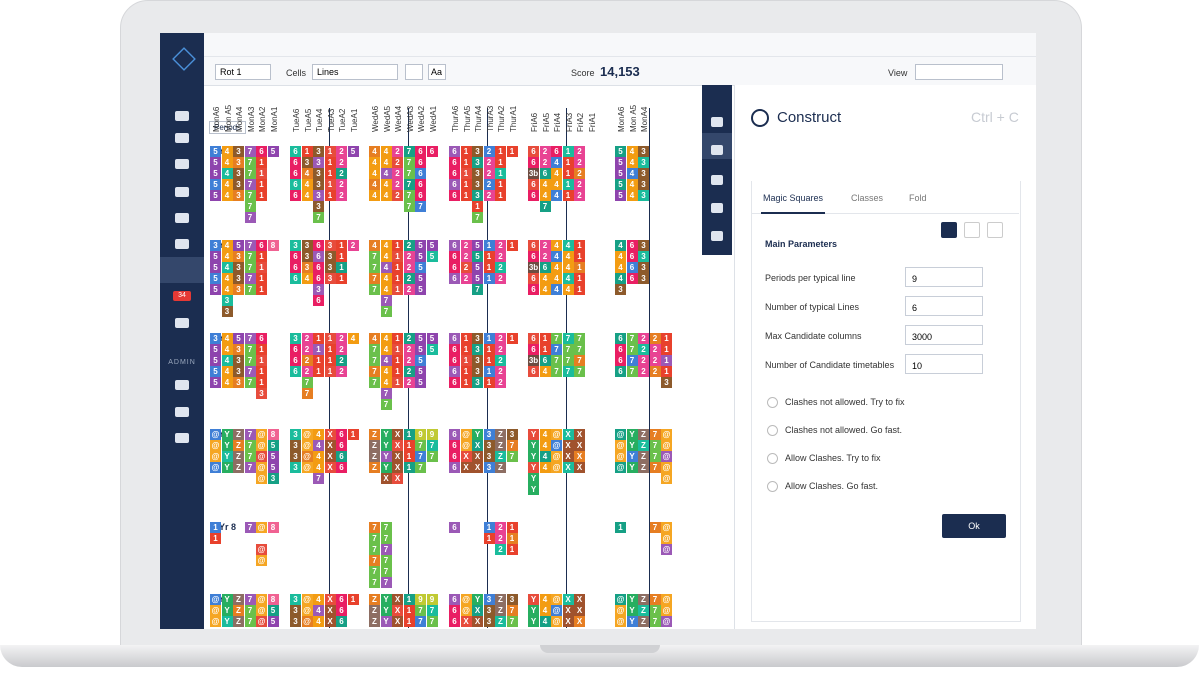  Describe the element at coordinates (273, 245) in the screenshot. I see `cell: 8` at that location.